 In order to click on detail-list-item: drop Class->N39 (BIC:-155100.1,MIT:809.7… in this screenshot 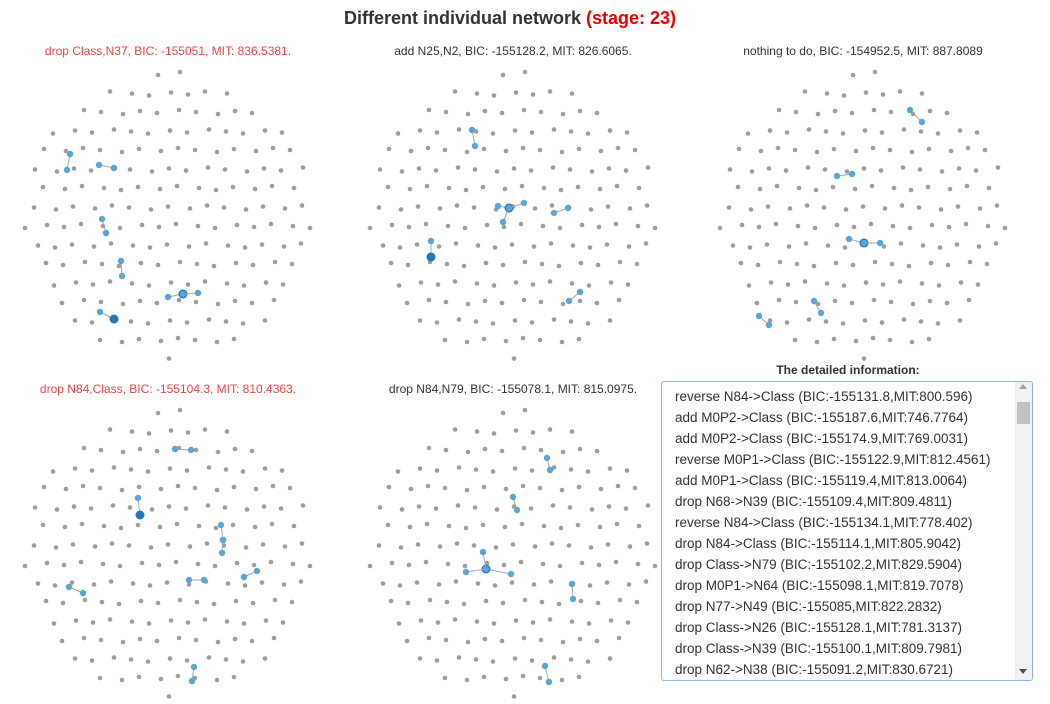, I will do `click(819, 648)`.